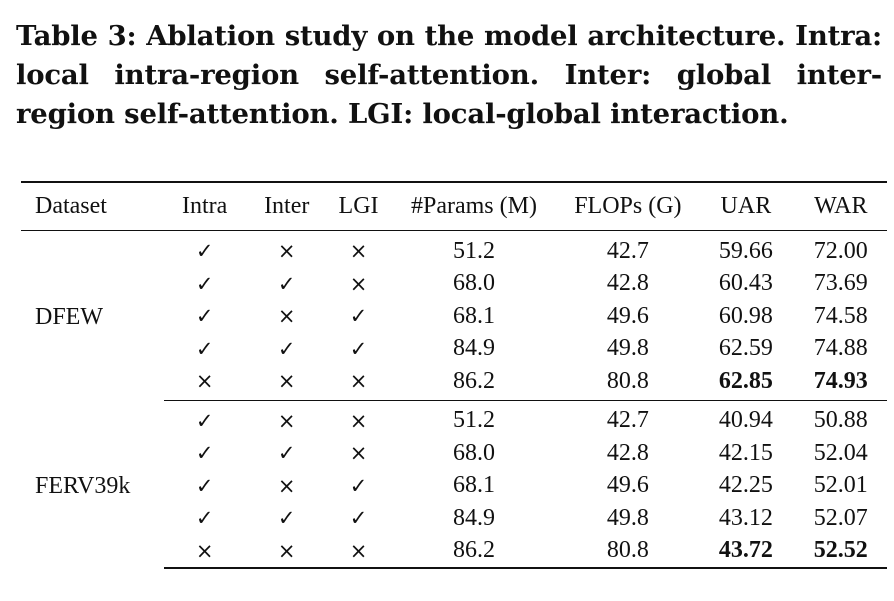  I want to click on table-row: ✓ × ✓ 68.1 49.6 60.98 74.58, so click(454, 316).